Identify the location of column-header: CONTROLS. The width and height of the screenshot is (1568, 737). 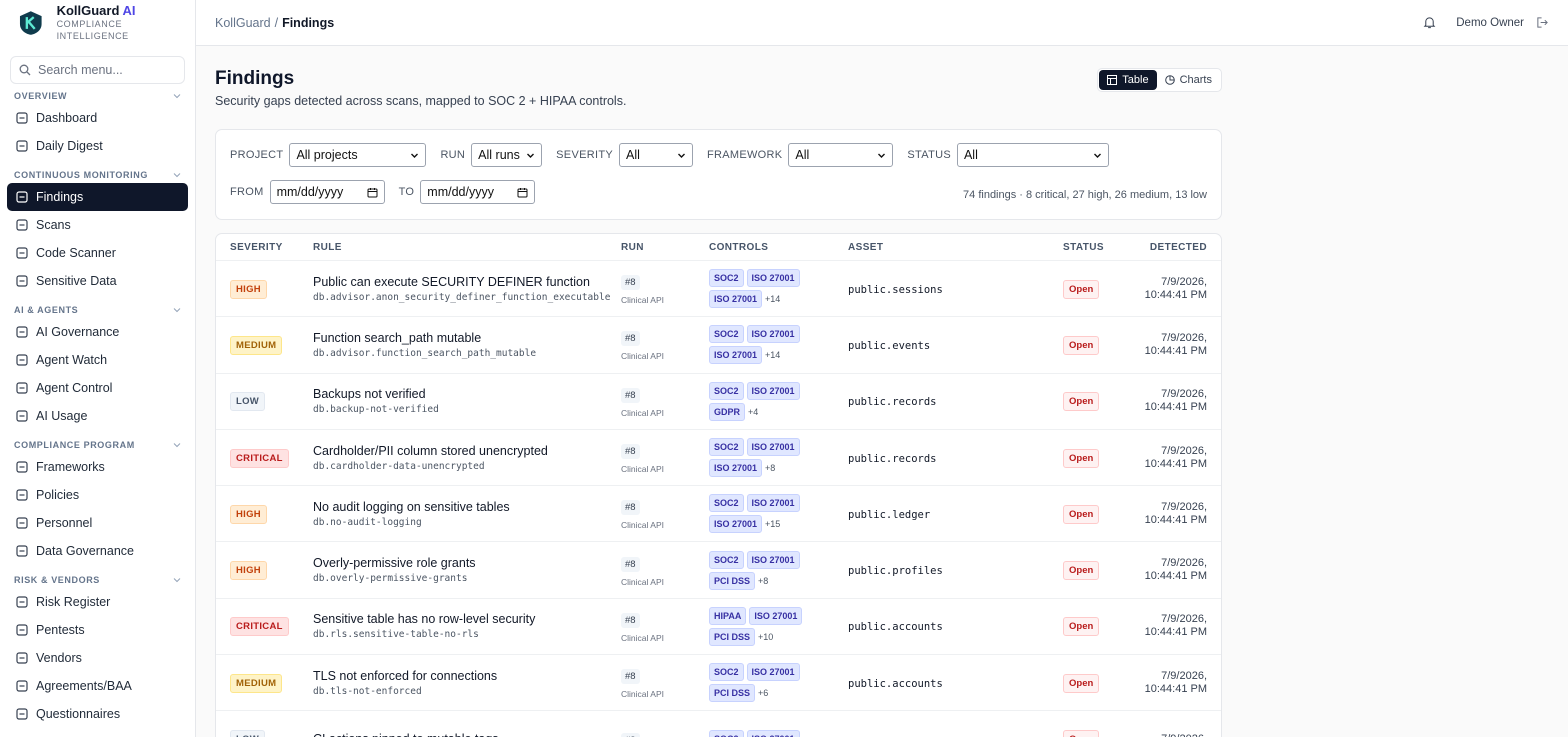
(739, 247).